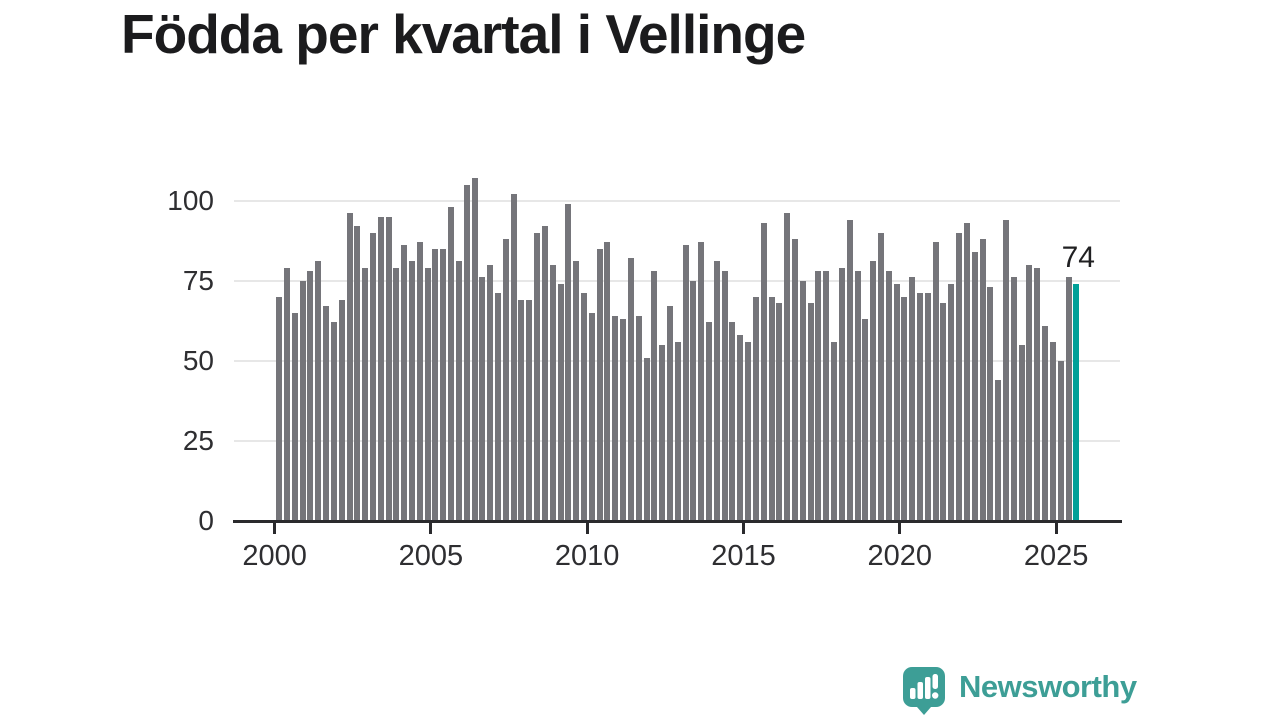  What do you see at coordinates (587, 528) in the screenshot?
I see `x-axis-tick-2010` at bounding box center [587, 528].